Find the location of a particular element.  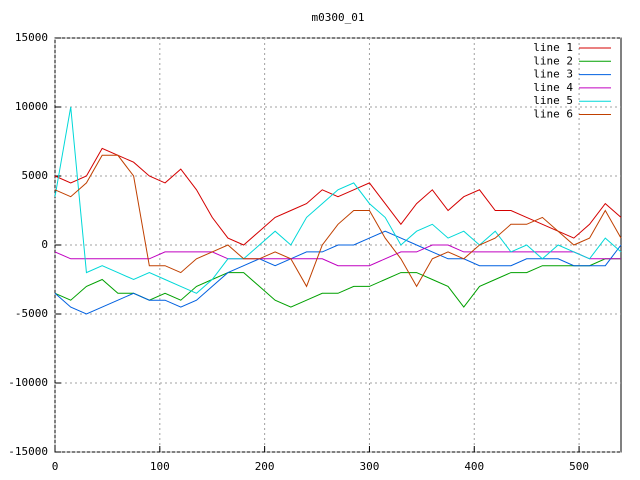

legend-label: line 3 is located at coordinates (553, 74).